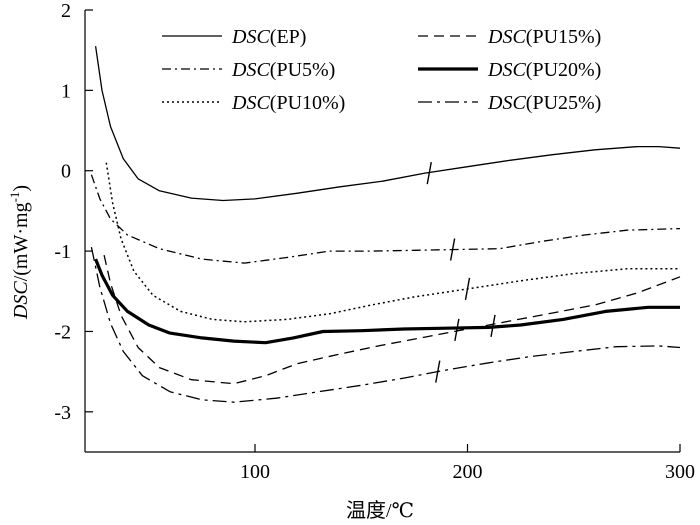  I want to click on y-tick-label: 0, so click(66, 172).